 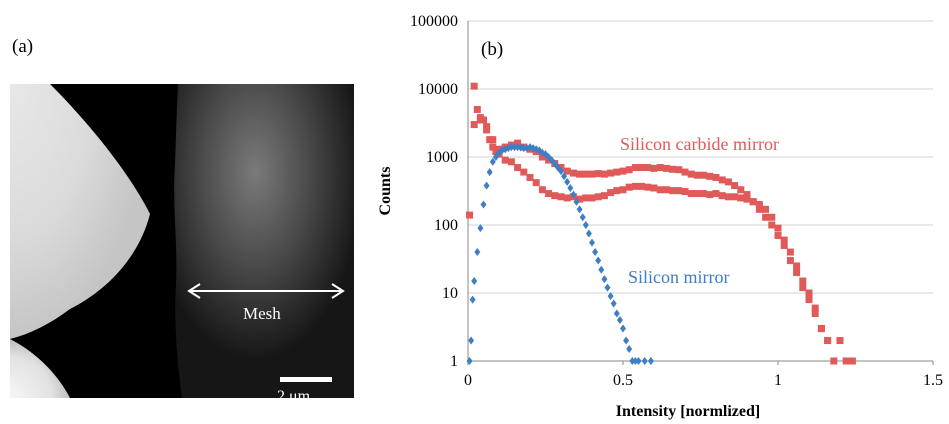 What do you see at coordinates (560, 254) in the screenshot?
I see `series-silicon-mirror` at bounding box center [560, 254].